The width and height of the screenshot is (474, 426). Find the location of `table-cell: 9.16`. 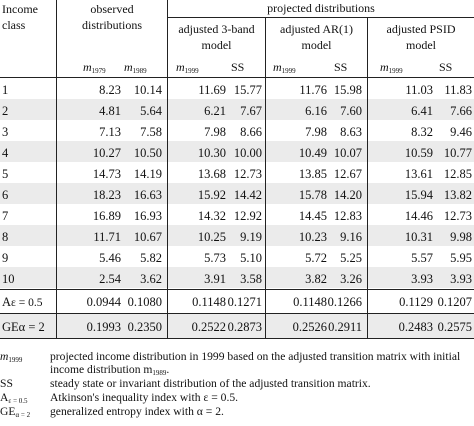

table-cell: 9.16 is located at coordinates (351, 237).